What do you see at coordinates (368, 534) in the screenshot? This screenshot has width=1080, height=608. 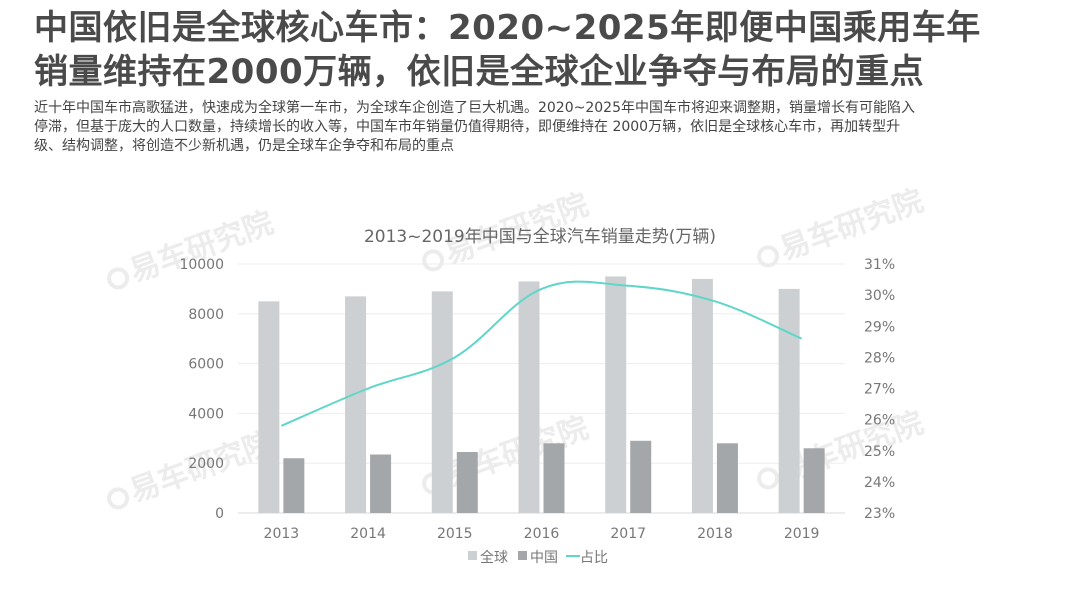 I see `x-axis-tick-label: 2014` at bounding box center [368, 534].